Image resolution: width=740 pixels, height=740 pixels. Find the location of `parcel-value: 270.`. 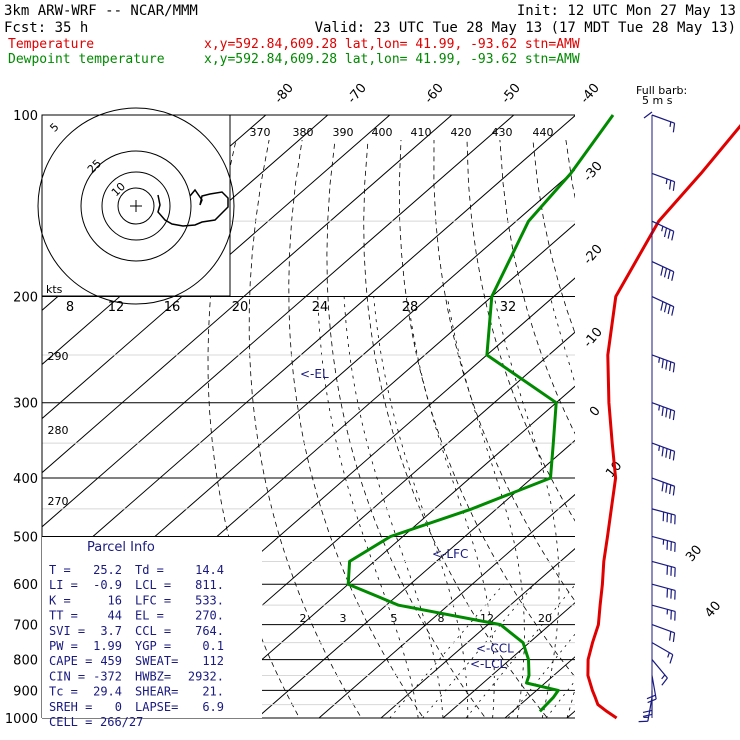

parcel-value: 270. is located at coordinates (209, 616).